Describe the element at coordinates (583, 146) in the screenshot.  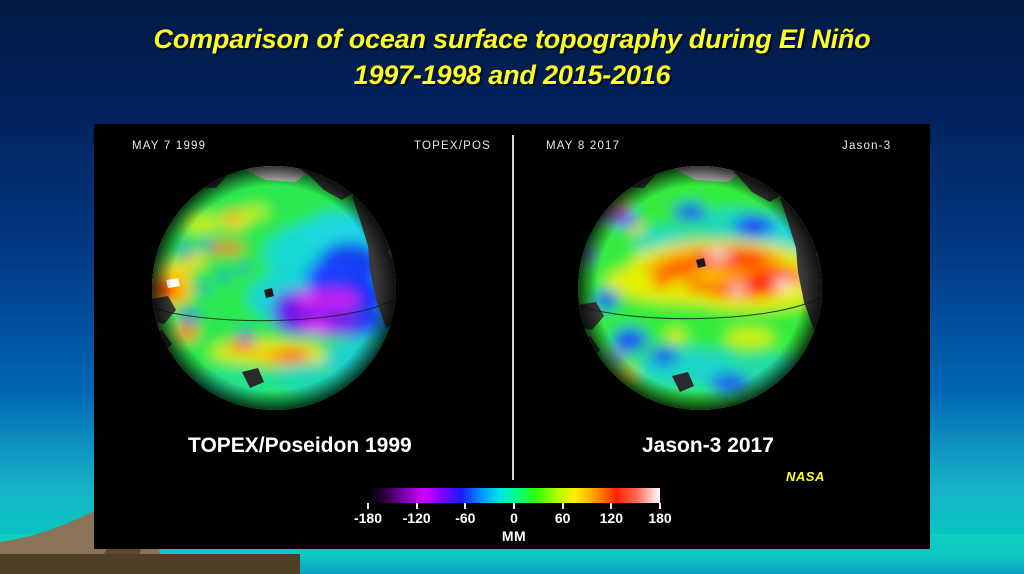
I see `right-date-label: MAY 8 2017` at that location.